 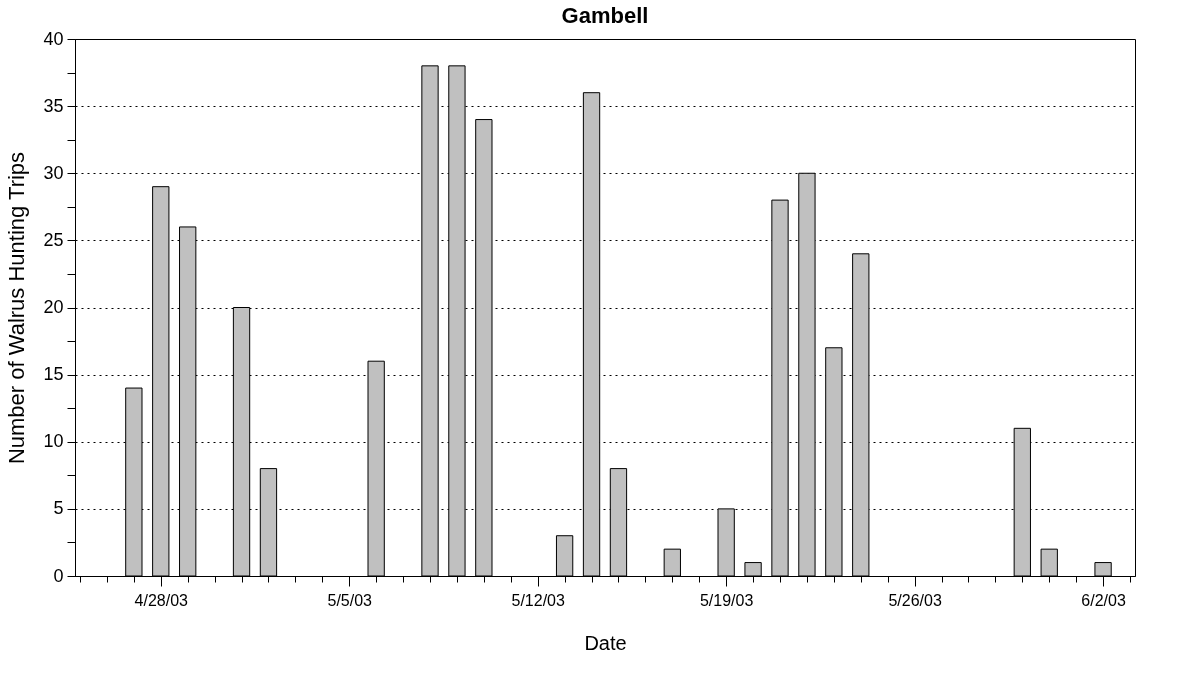 I want to click on chart-title: Gambell, so click(x=605, y=15).